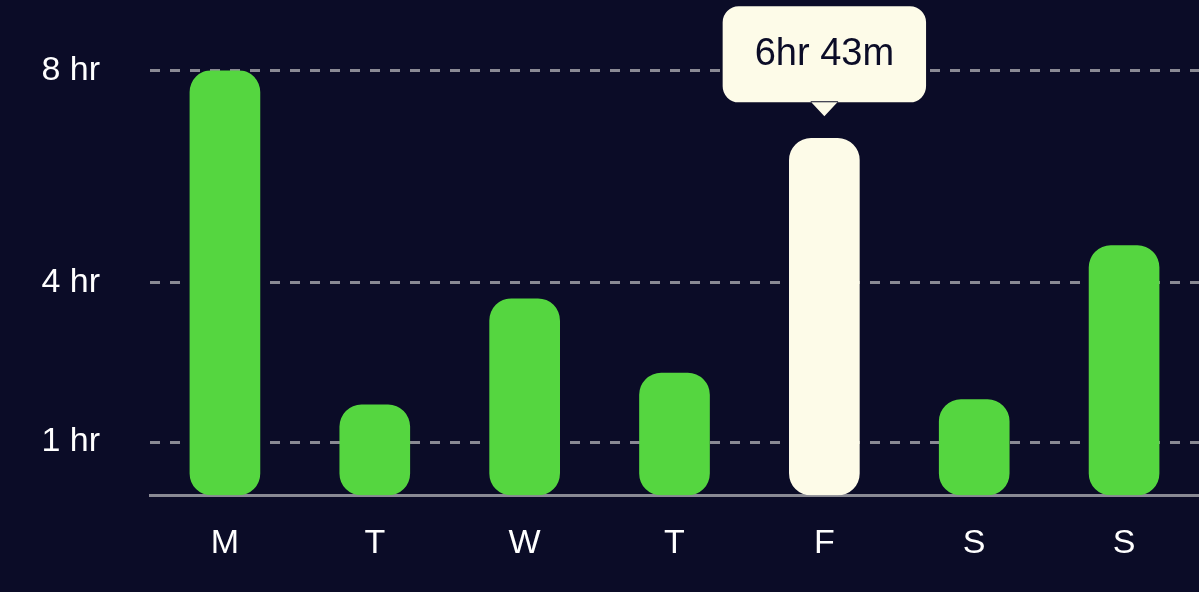 Image resolution: width=1199 pixels, height=592 pixels. I want to click on x-tick-label: W, so click(524, 540).